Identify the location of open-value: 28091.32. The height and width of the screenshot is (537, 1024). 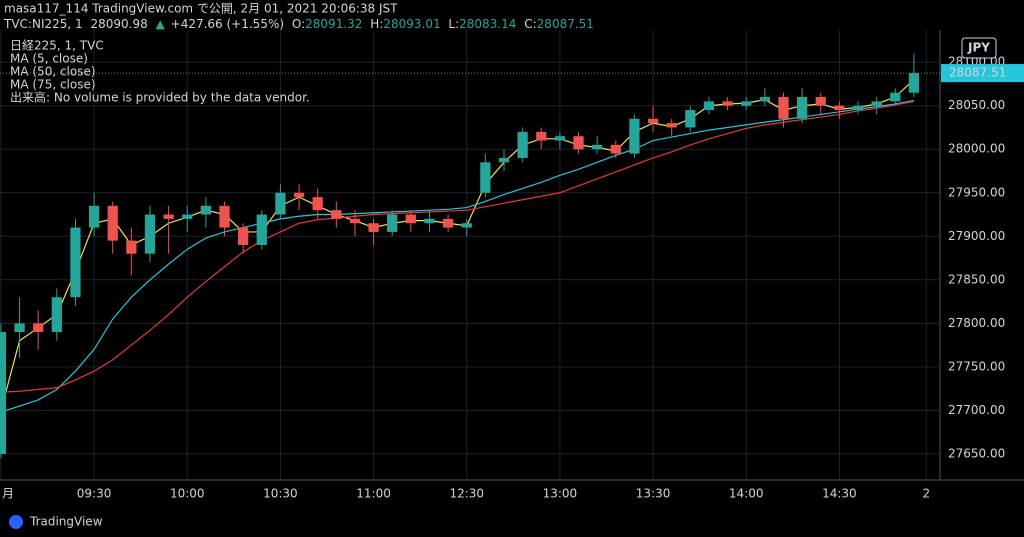
(333, 24).